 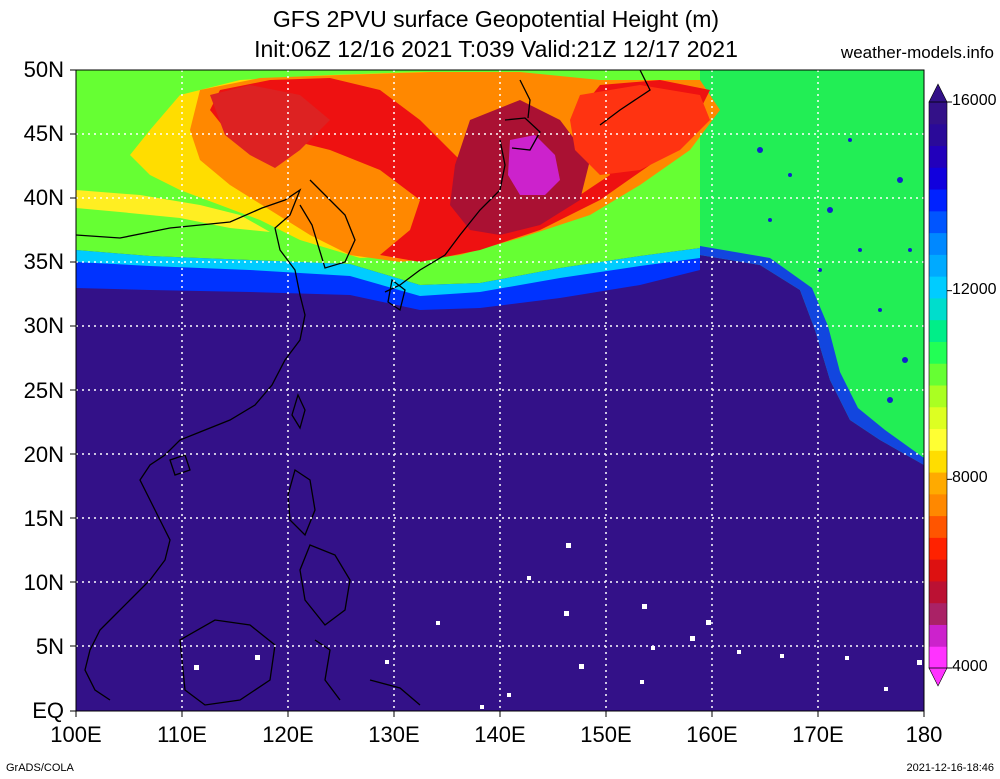 I want to click on lon-label: 180, so click(x=924, y=734).